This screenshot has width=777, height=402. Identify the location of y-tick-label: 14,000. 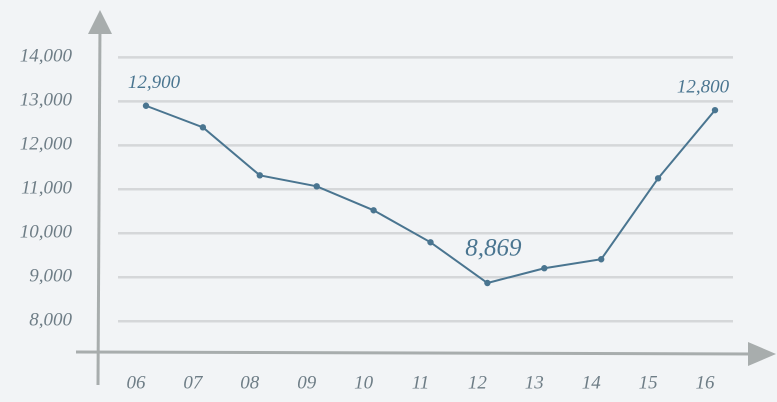
(46, 56).